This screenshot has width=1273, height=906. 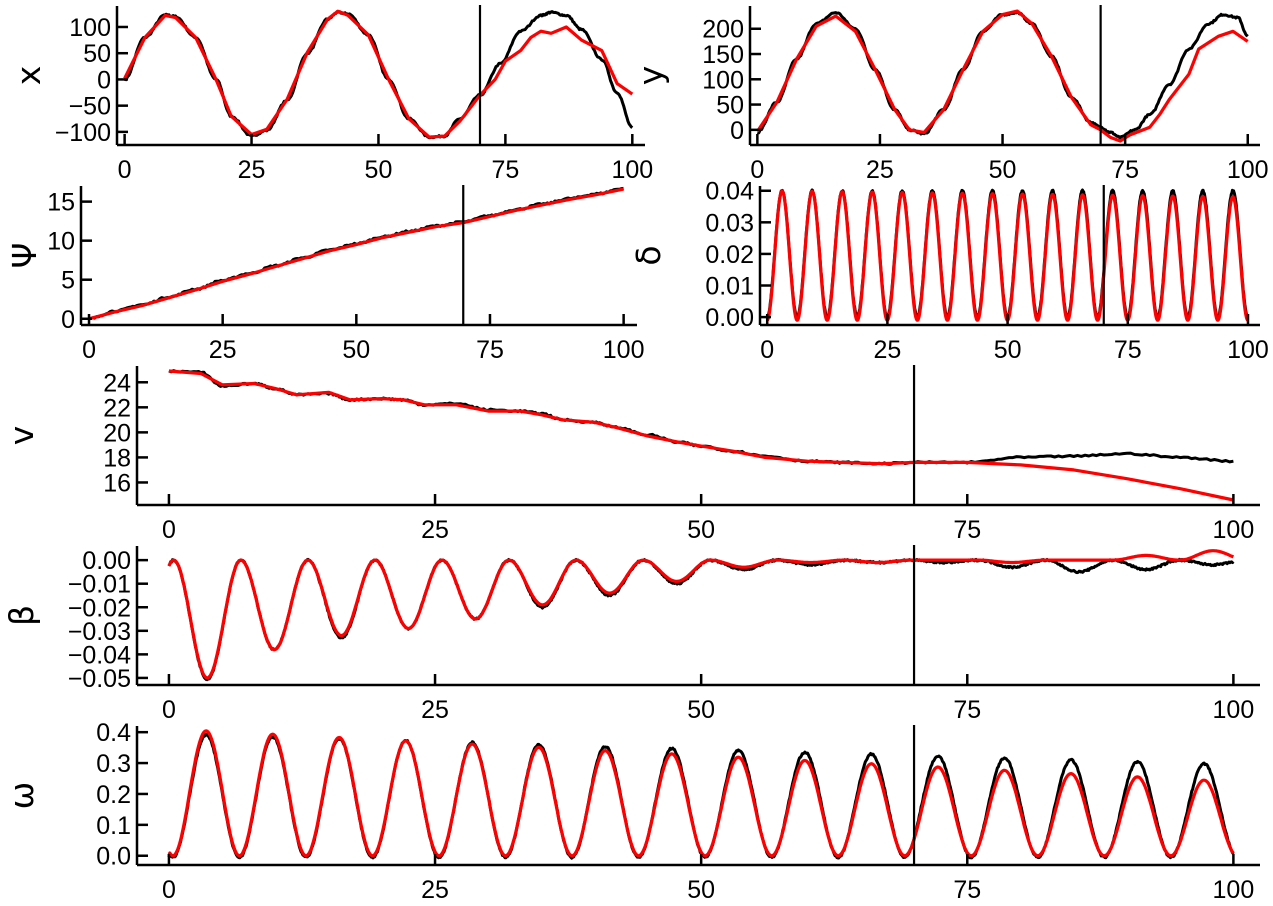 I want to click on y-tick-label-omega: 0.4, so click(x=113, y=733).